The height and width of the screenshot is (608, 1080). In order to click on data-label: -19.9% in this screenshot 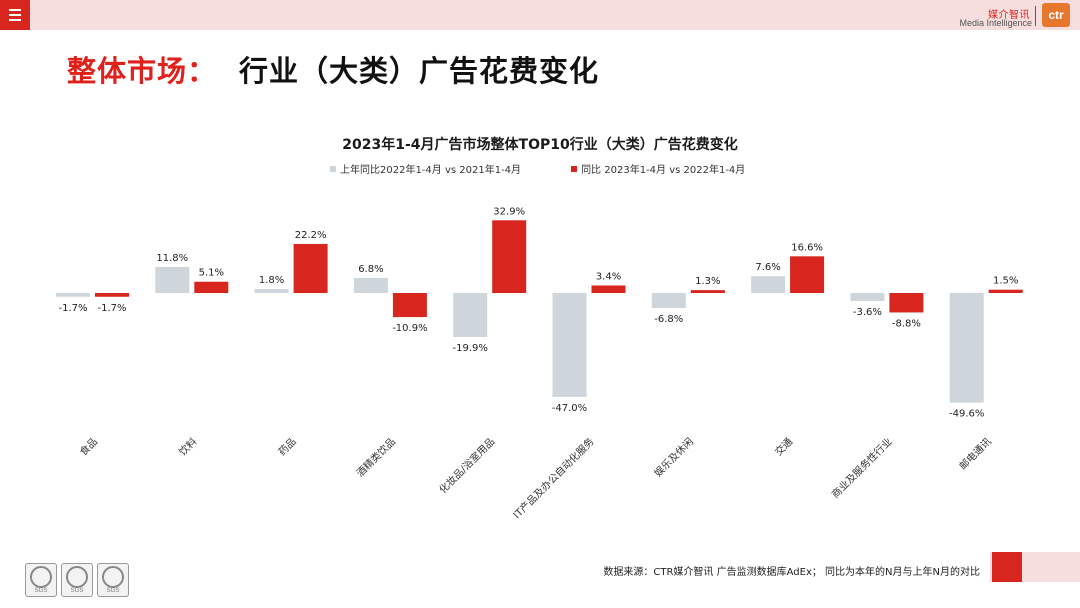, I will do `click(470, 348)`.